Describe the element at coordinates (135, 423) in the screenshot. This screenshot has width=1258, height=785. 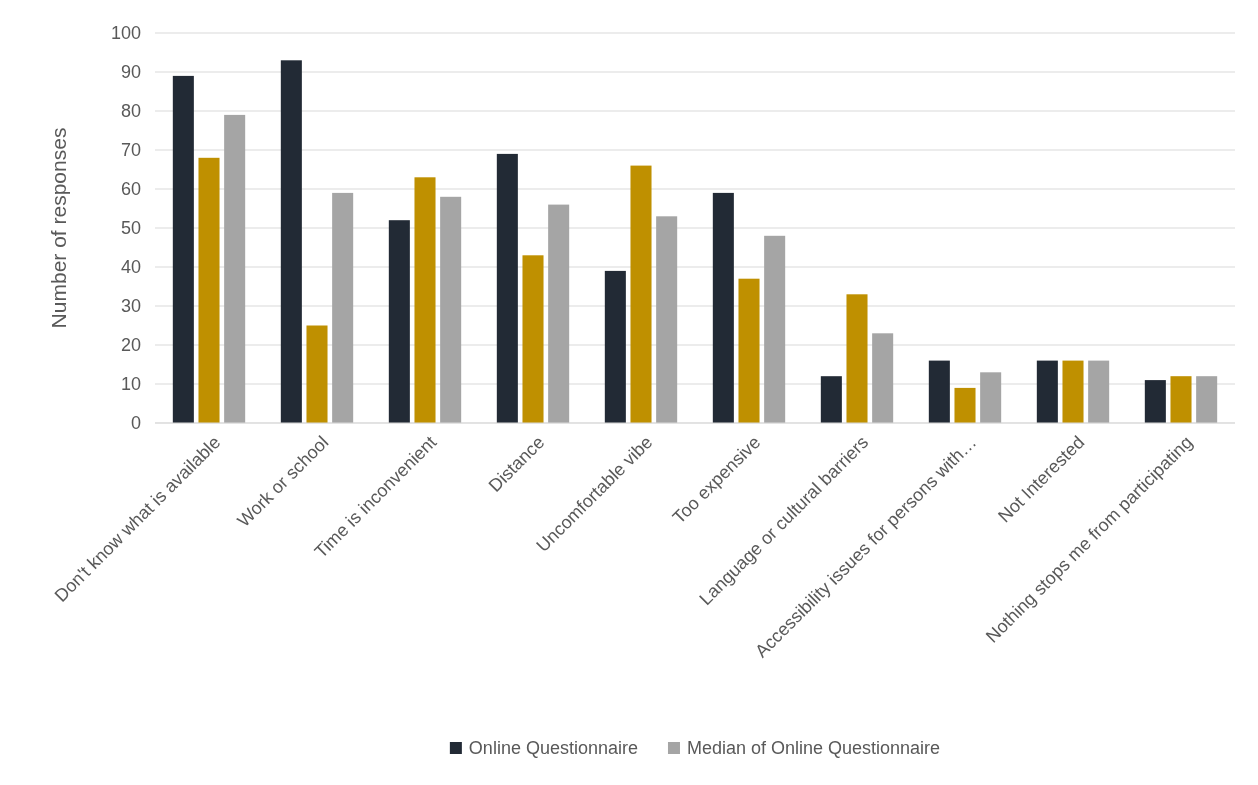
I see `y-tick-label: 0` at that location.